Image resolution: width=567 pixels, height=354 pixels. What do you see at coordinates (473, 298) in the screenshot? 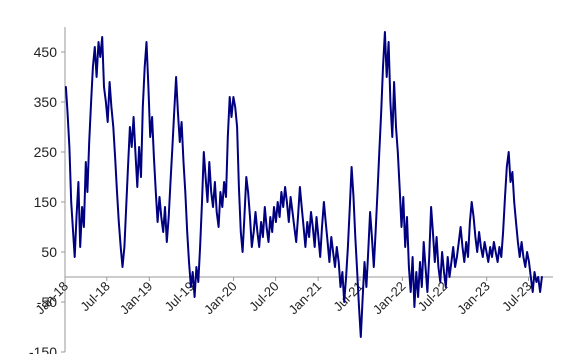
I see `x-tick-label: Jan-23` at bounding box center [473, 298].